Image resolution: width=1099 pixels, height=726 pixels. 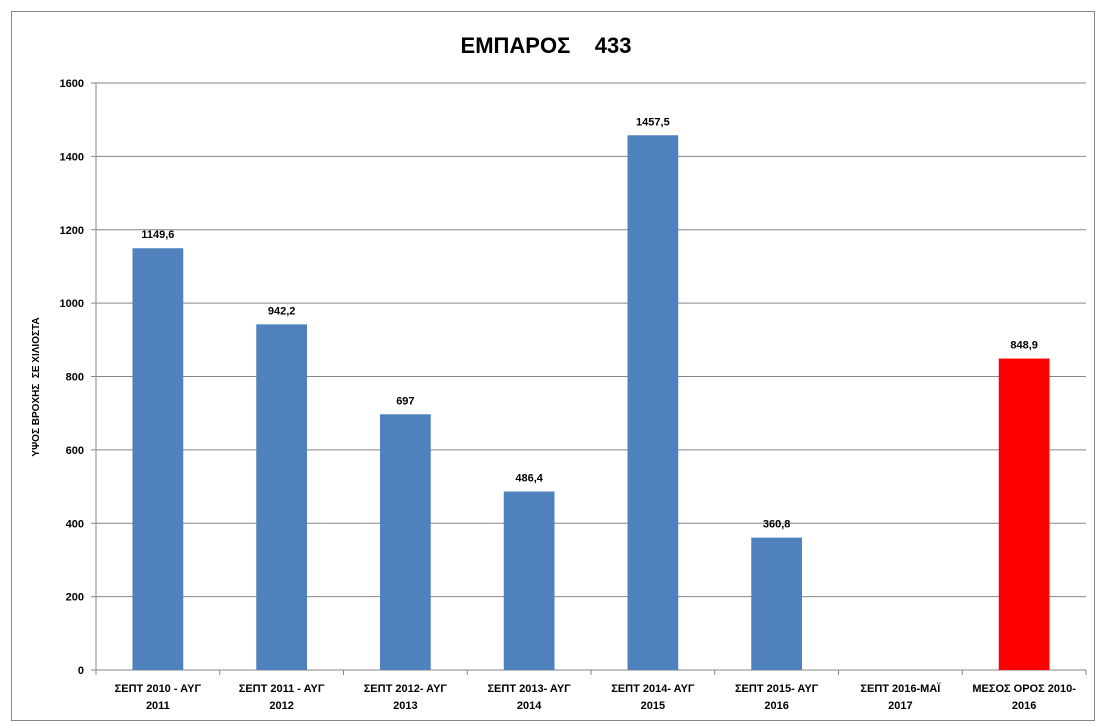 What do you see at coordinates (75, 451) in the screenshot?
I see `y-tick-label: 600` at bounding box center [75, 451].